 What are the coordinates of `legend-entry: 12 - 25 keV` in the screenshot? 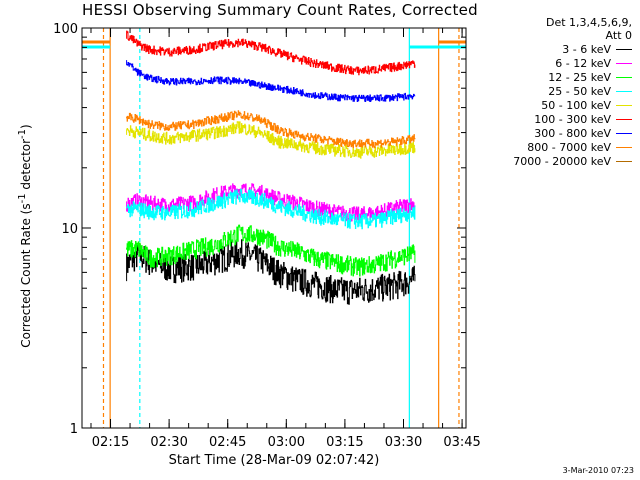 It's located at (558, 77).